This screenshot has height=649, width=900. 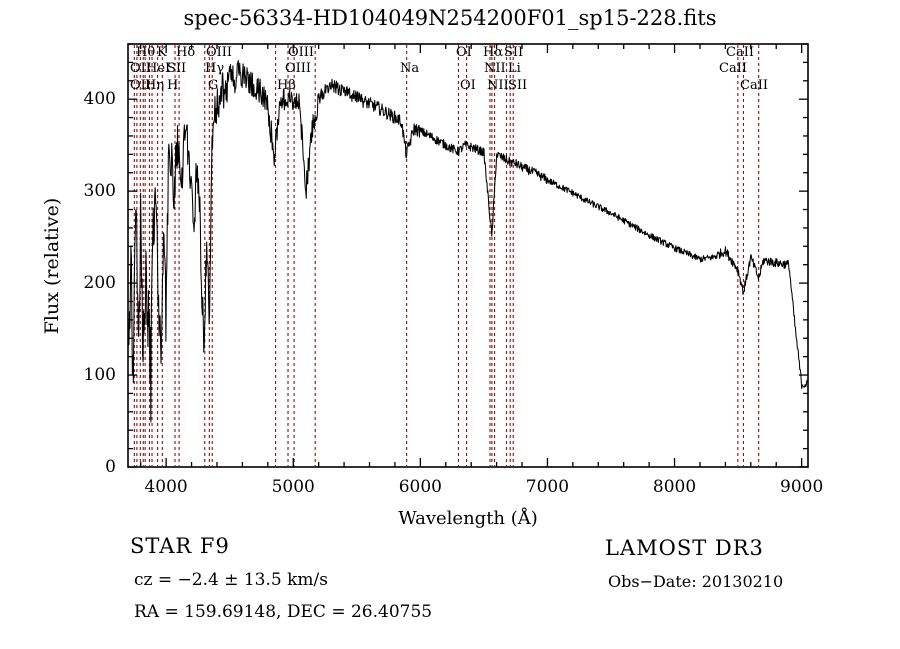 What do you see at coordinates (155, 85) in the screenshot?
I see `spectral-line-label: Hη` at bounding box center [155, 85].